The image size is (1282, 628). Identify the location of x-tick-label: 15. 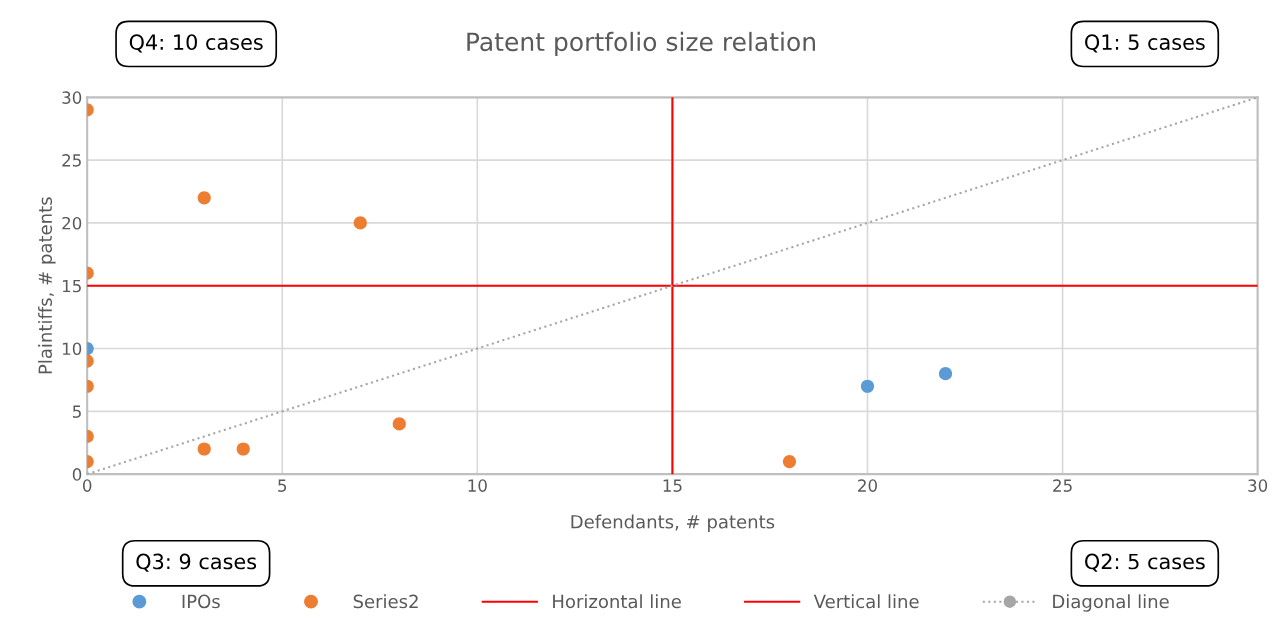
(672, 485).